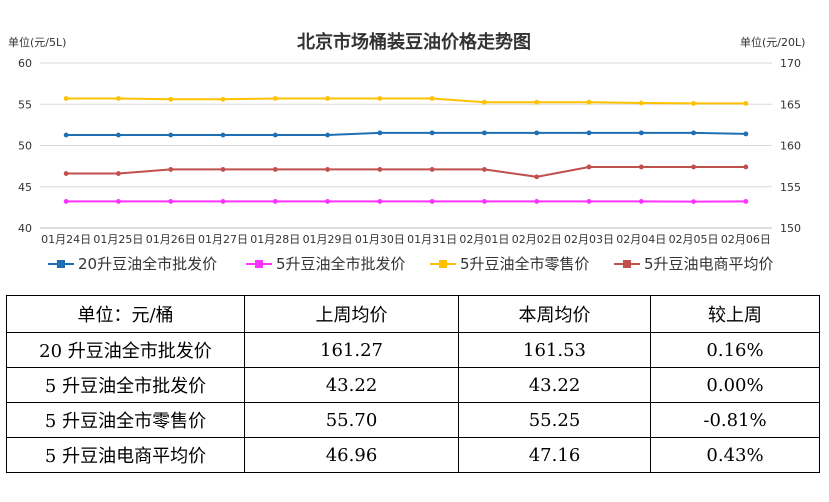 Image resolution: width=829 pixels, height=502 pixels. Describe the element at coordinates (125, 350) in the screenshot. I see `row-label: 20 升豆油全市批发价` at that location.